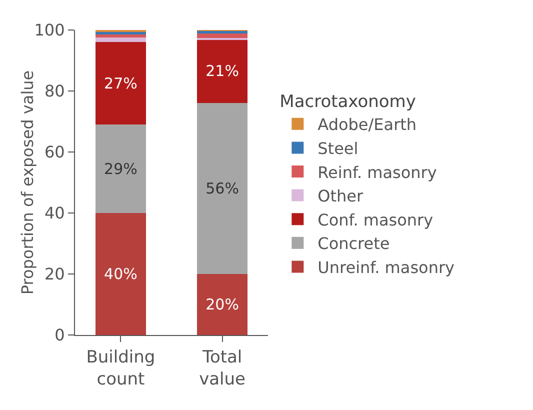 The height and width of the screenshot is (410, 533). Describe the element at coordinates (367, 124) in the screenshot. I see `legend-label: Adobe/Earth` at that location.